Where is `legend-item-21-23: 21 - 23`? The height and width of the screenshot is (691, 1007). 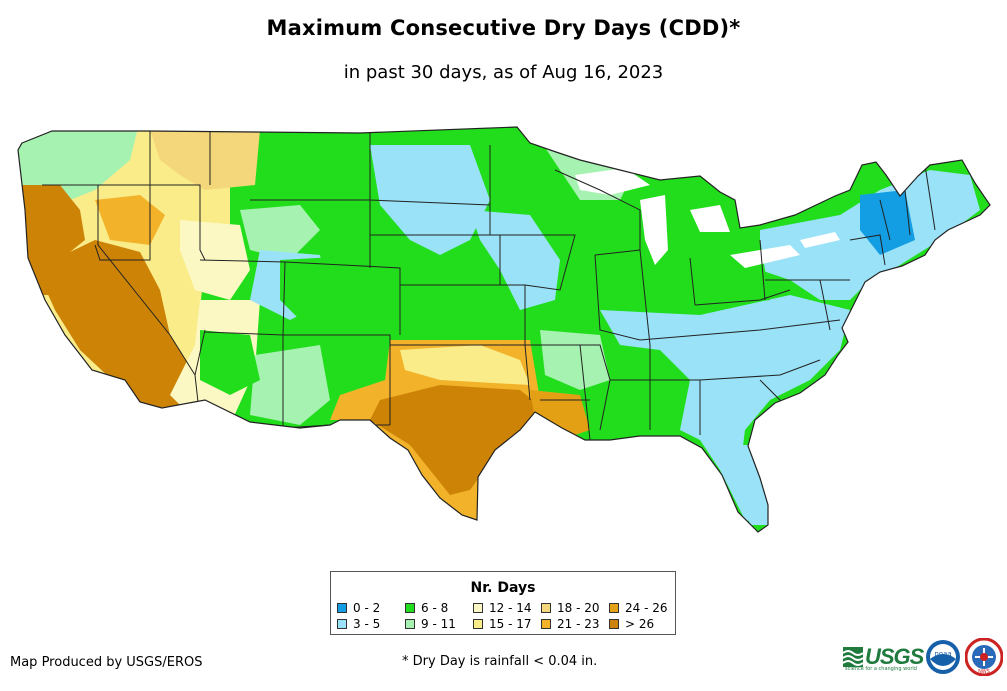
legend-item-21-23: 21 - 23 is located at coordinates (574, 624).